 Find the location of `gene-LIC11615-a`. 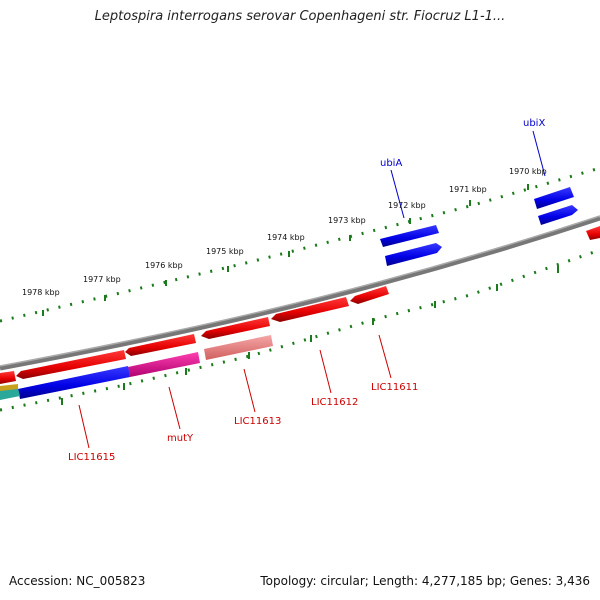

gene-LIC11615-a is located at coordinates (71, 364).